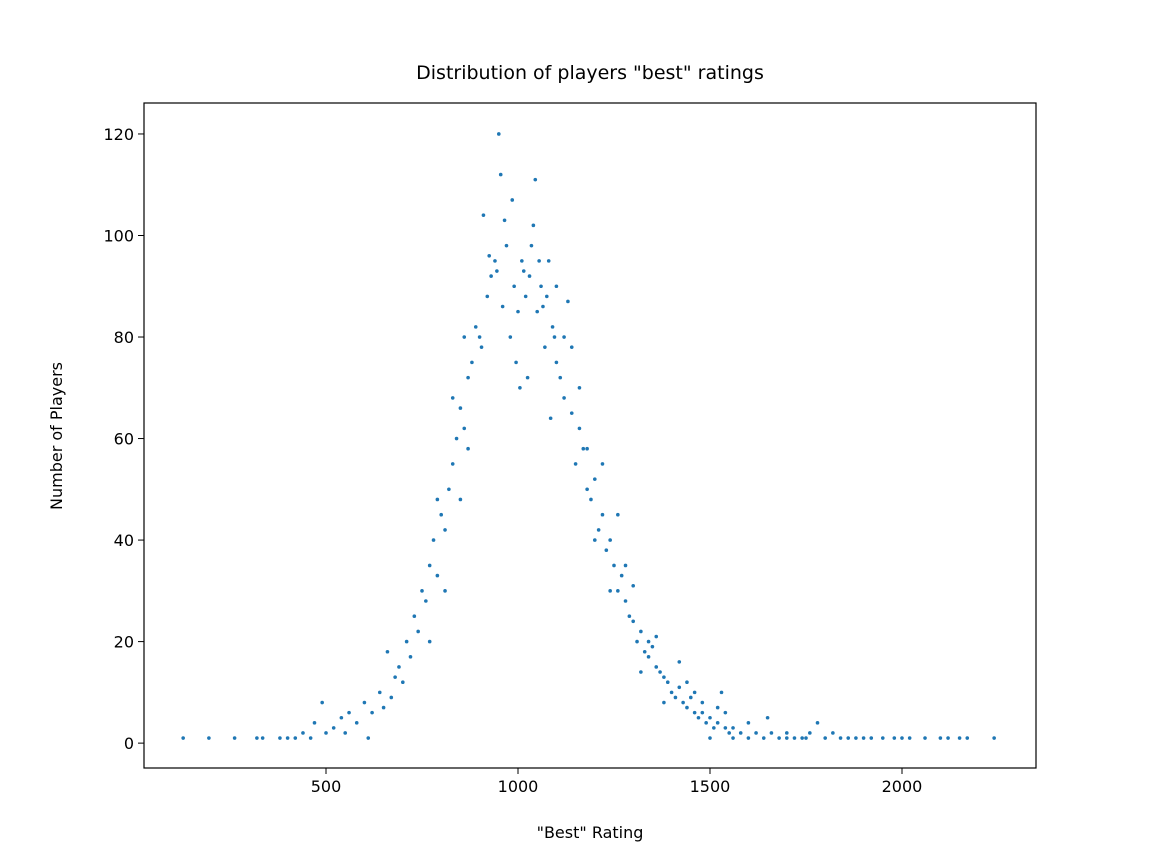 The width and height of the screenshot is (1152, 868). I want to click on x-tick-label: 500, so click(326, 786).